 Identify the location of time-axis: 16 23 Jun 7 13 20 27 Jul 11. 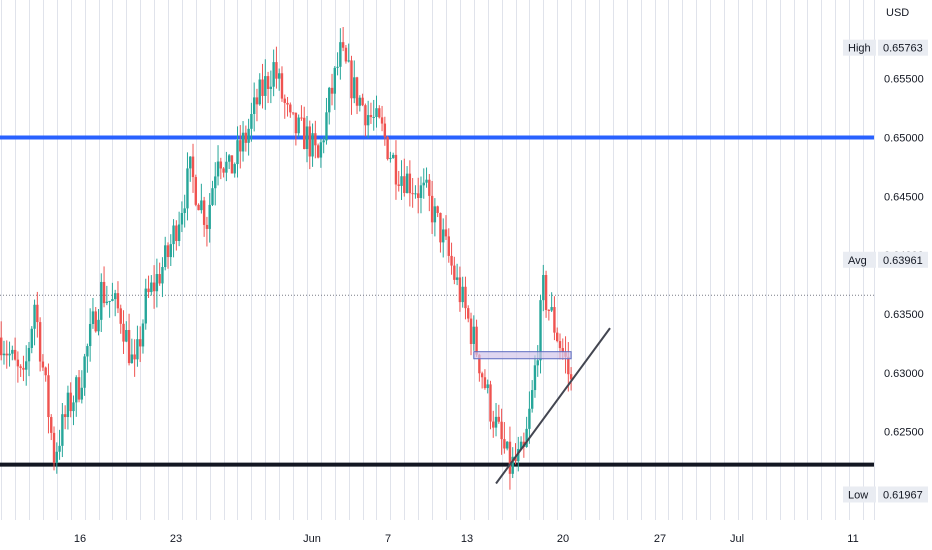
(466, 539).